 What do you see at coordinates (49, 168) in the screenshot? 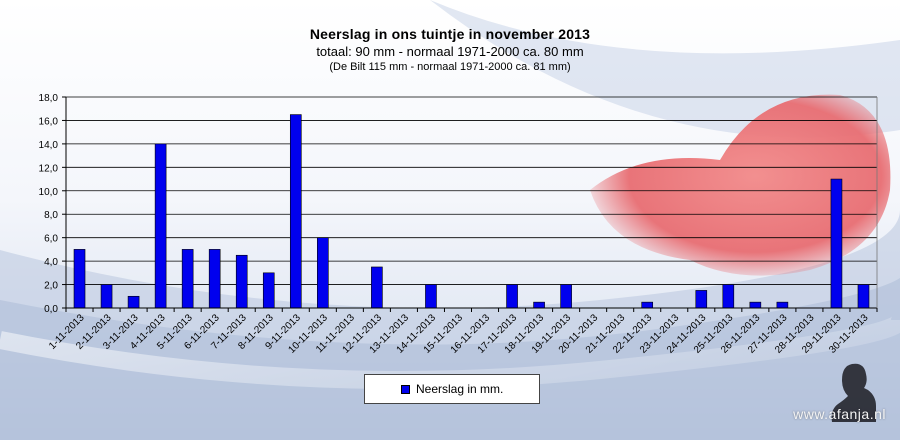
I see `y-tick-label: 12,0` at bounding box center [49, 168].